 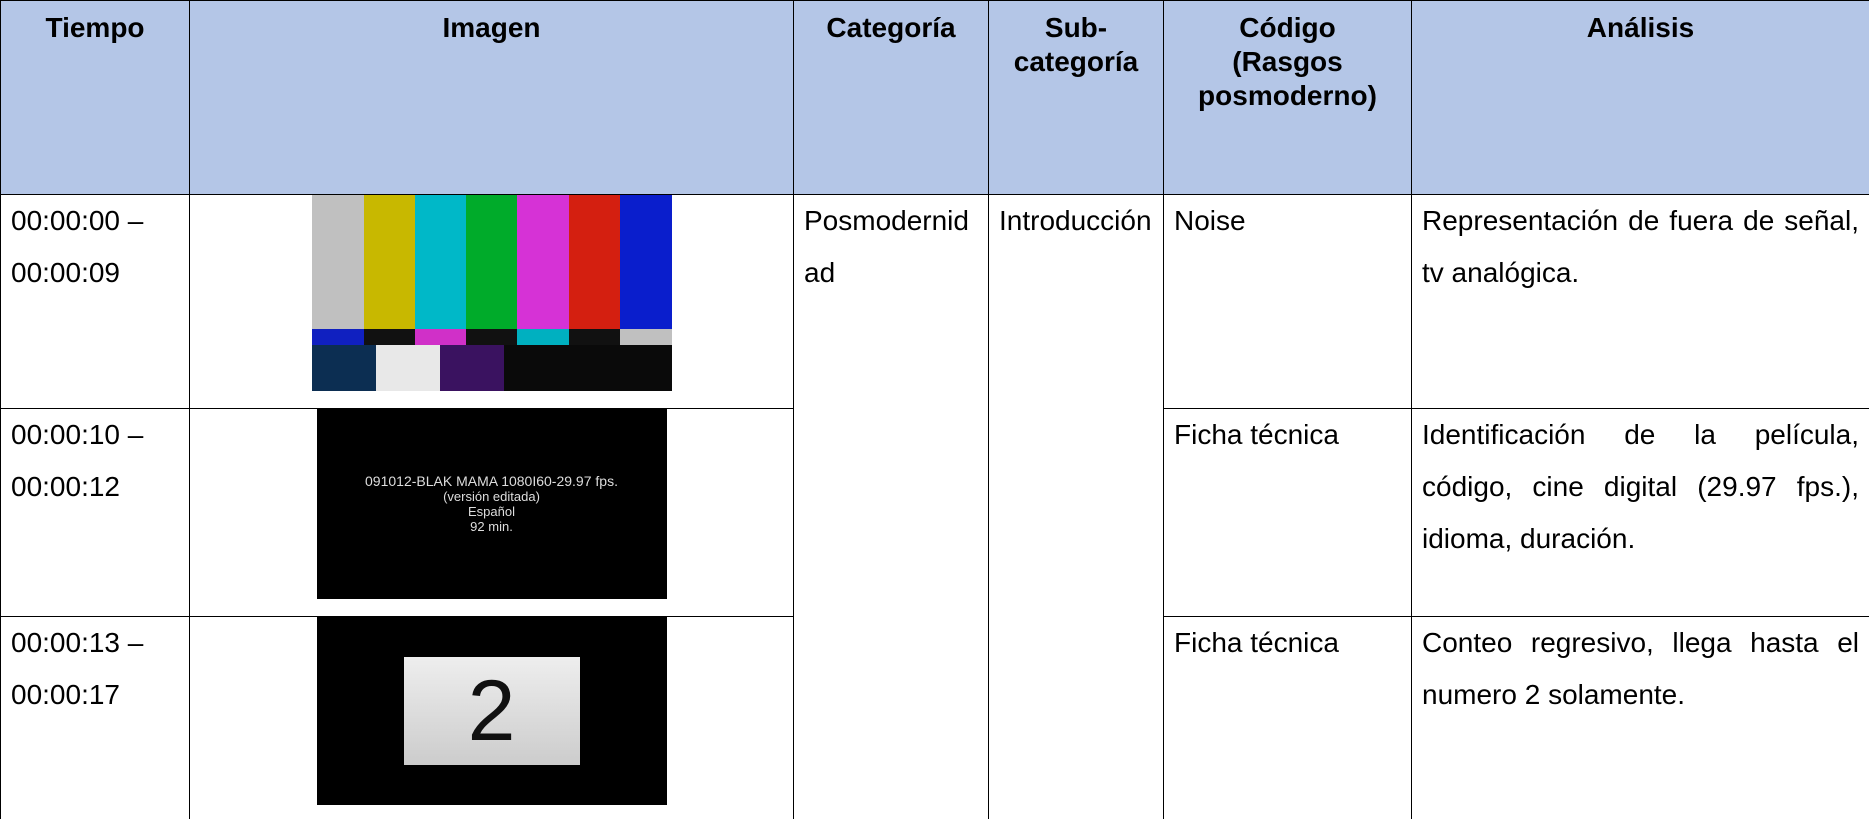 What do you see at coordinates (891, 506) in the screenshot?
I see `category-cell: Posmodernidad` at bounding box center [891, 506].